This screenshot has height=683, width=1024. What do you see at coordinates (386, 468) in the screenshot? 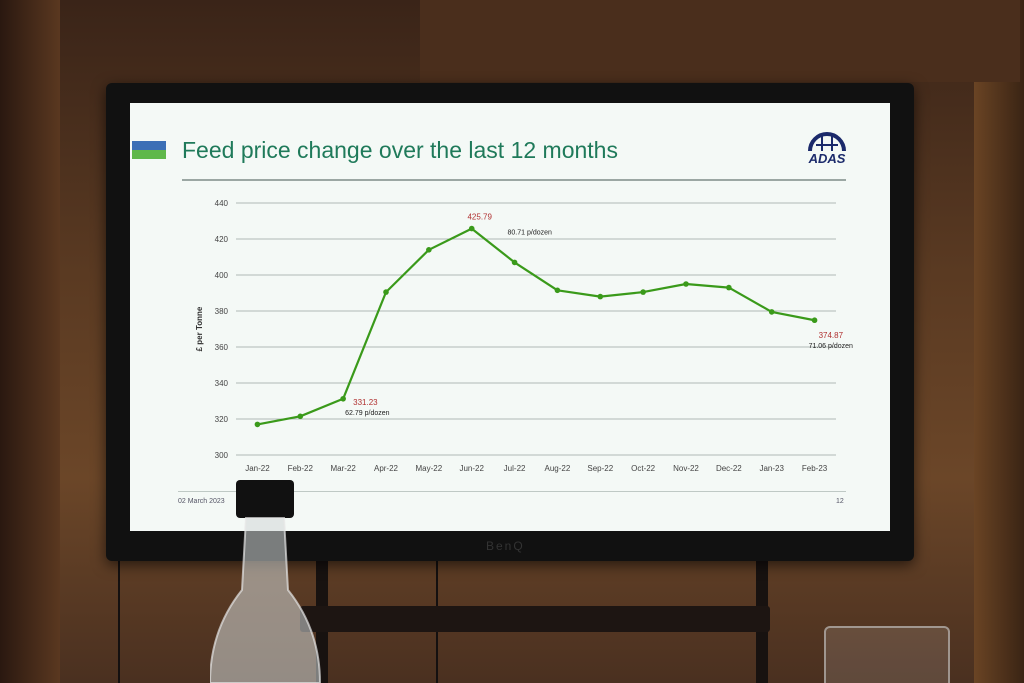
I see `x-tick-label: Apr-22` at bounding box center [386, 468].